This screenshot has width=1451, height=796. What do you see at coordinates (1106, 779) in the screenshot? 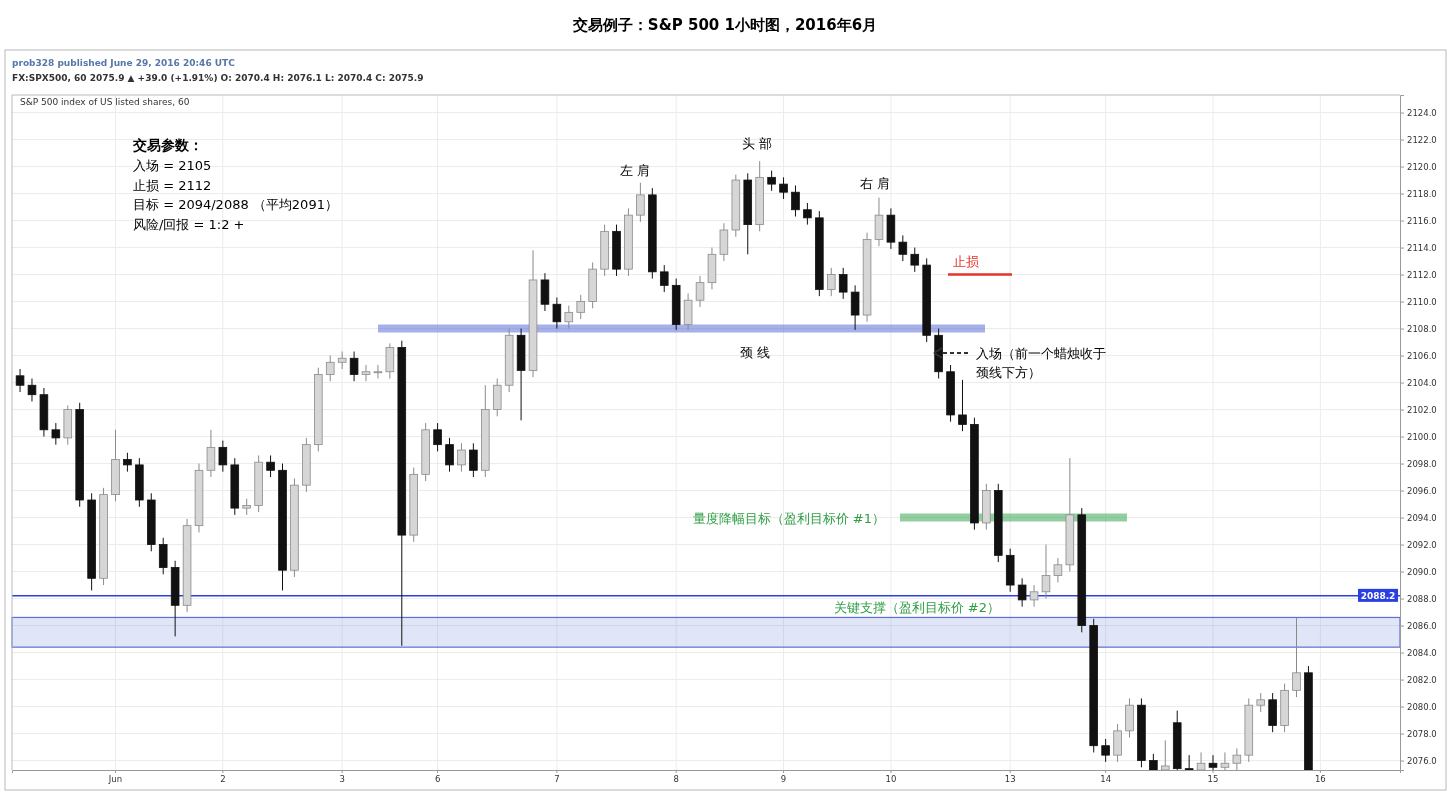
I see `x-tick-label: 14` at bounding box center [1106, 779].